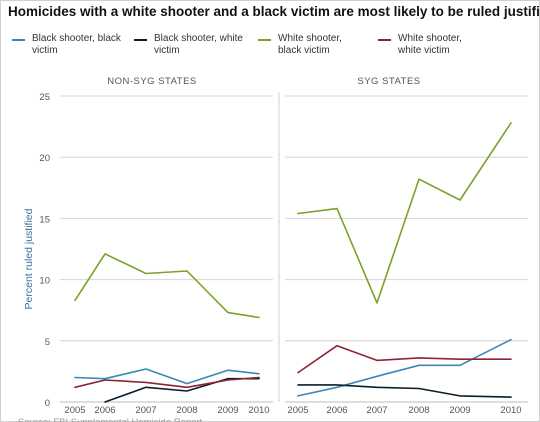 This screenshot has height=422, width=540. What do you see at coordinates (44, 97) in the screenshot?
I see `y-tick-label: 25` at bounding box center [44, 97].